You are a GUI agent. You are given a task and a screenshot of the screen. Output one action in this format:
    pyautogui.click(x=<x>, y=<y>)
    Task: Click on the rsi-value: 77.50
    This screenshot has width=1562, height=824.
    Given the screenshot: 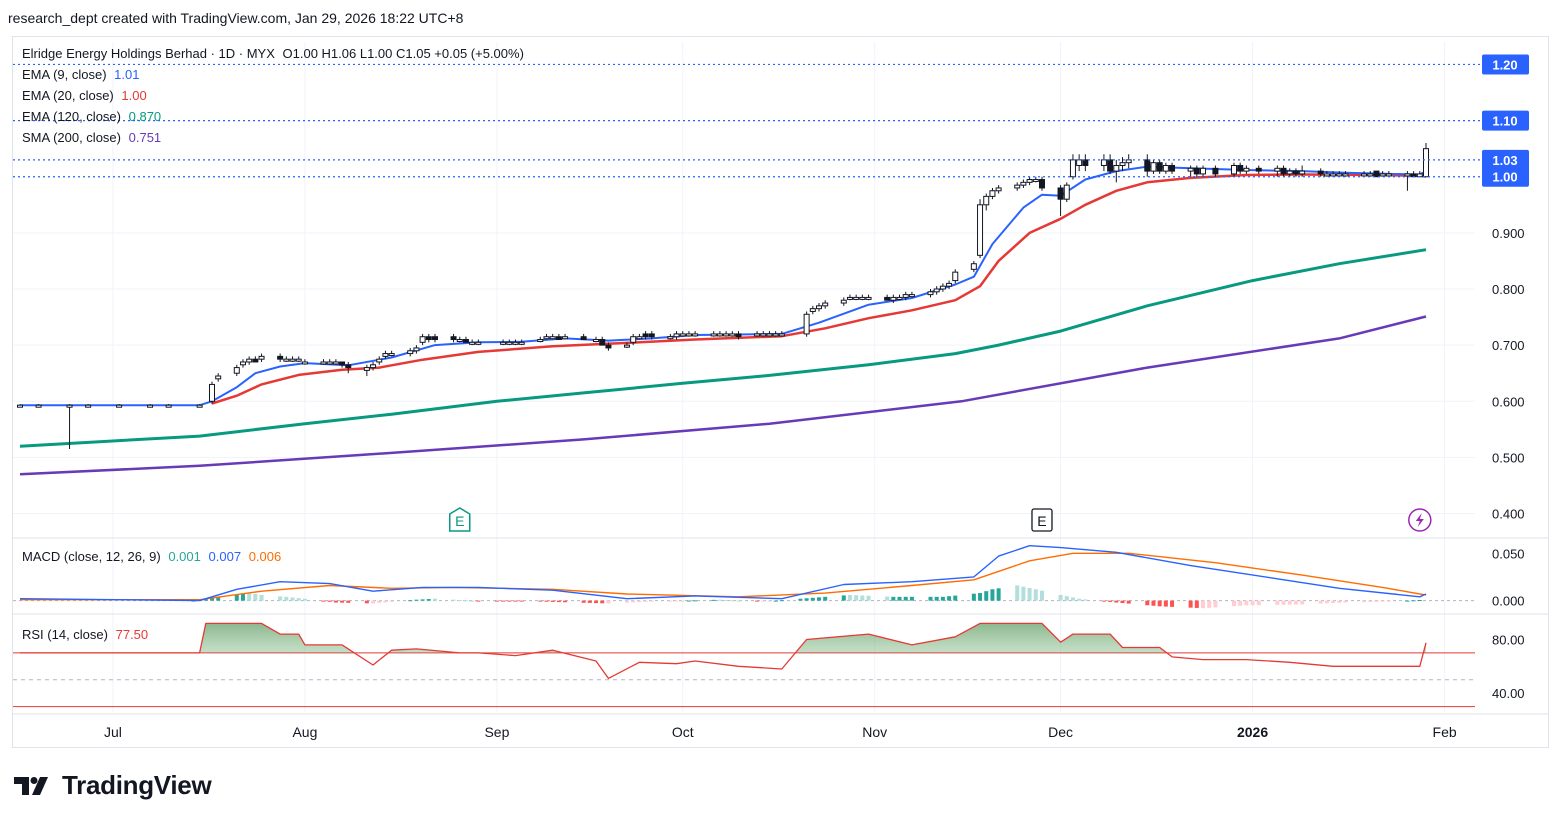 What is the action you would take?
    pyautogui.click(x=132, y=634)
    